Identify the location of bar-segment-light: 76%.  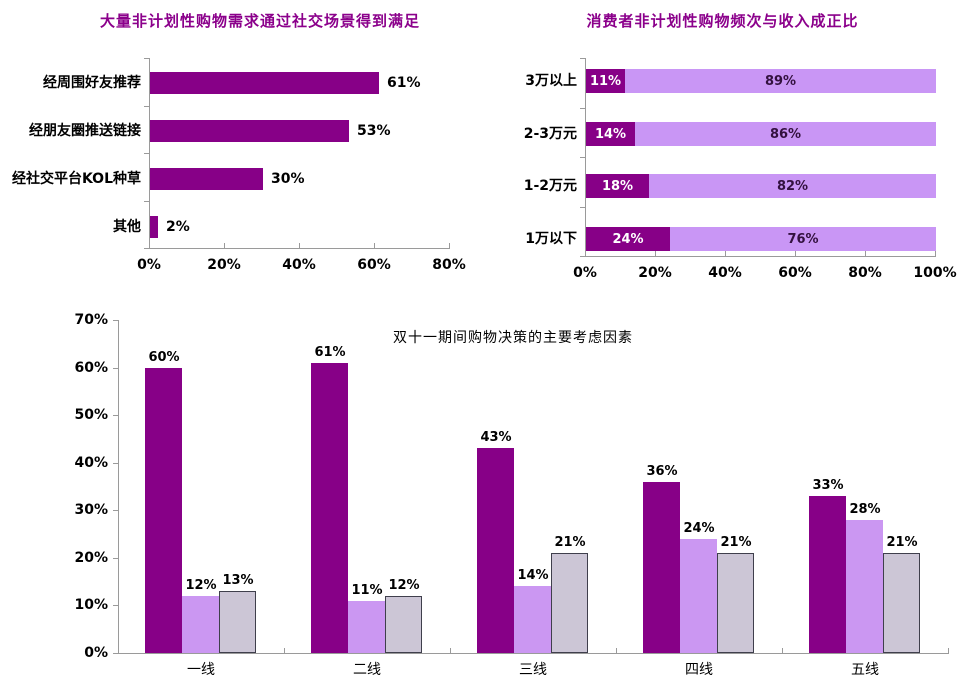
(803, 239).